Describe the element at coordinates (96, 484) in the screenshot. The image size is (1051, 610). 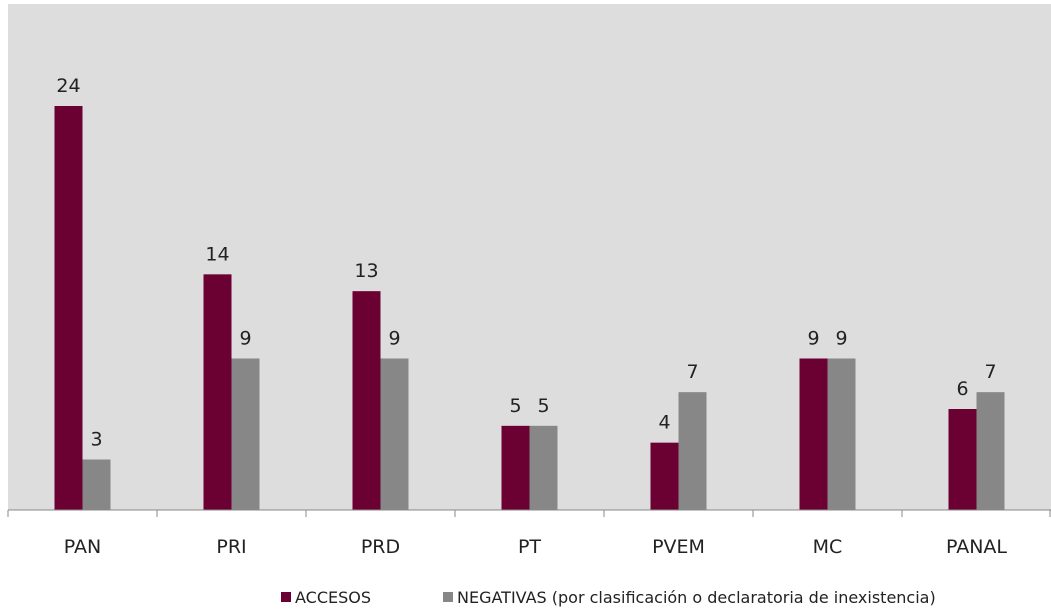
I see `bar-negativas-pan` at that location.